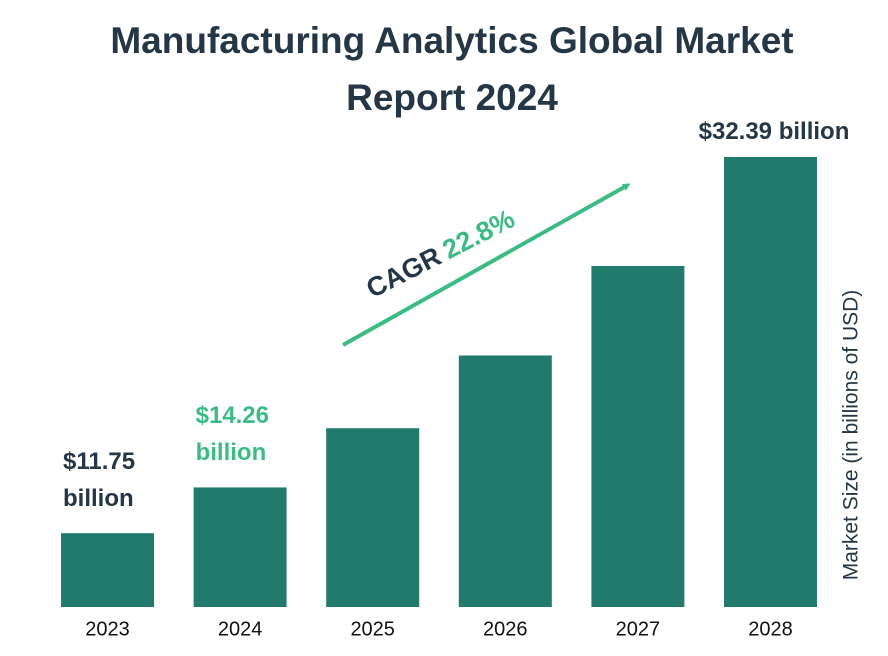 The image size is (888, 656). What do you see at coordinates (770, 629) in the screenshot?
I see `x-tick-label: 2028` at bounding box center [770, 629].